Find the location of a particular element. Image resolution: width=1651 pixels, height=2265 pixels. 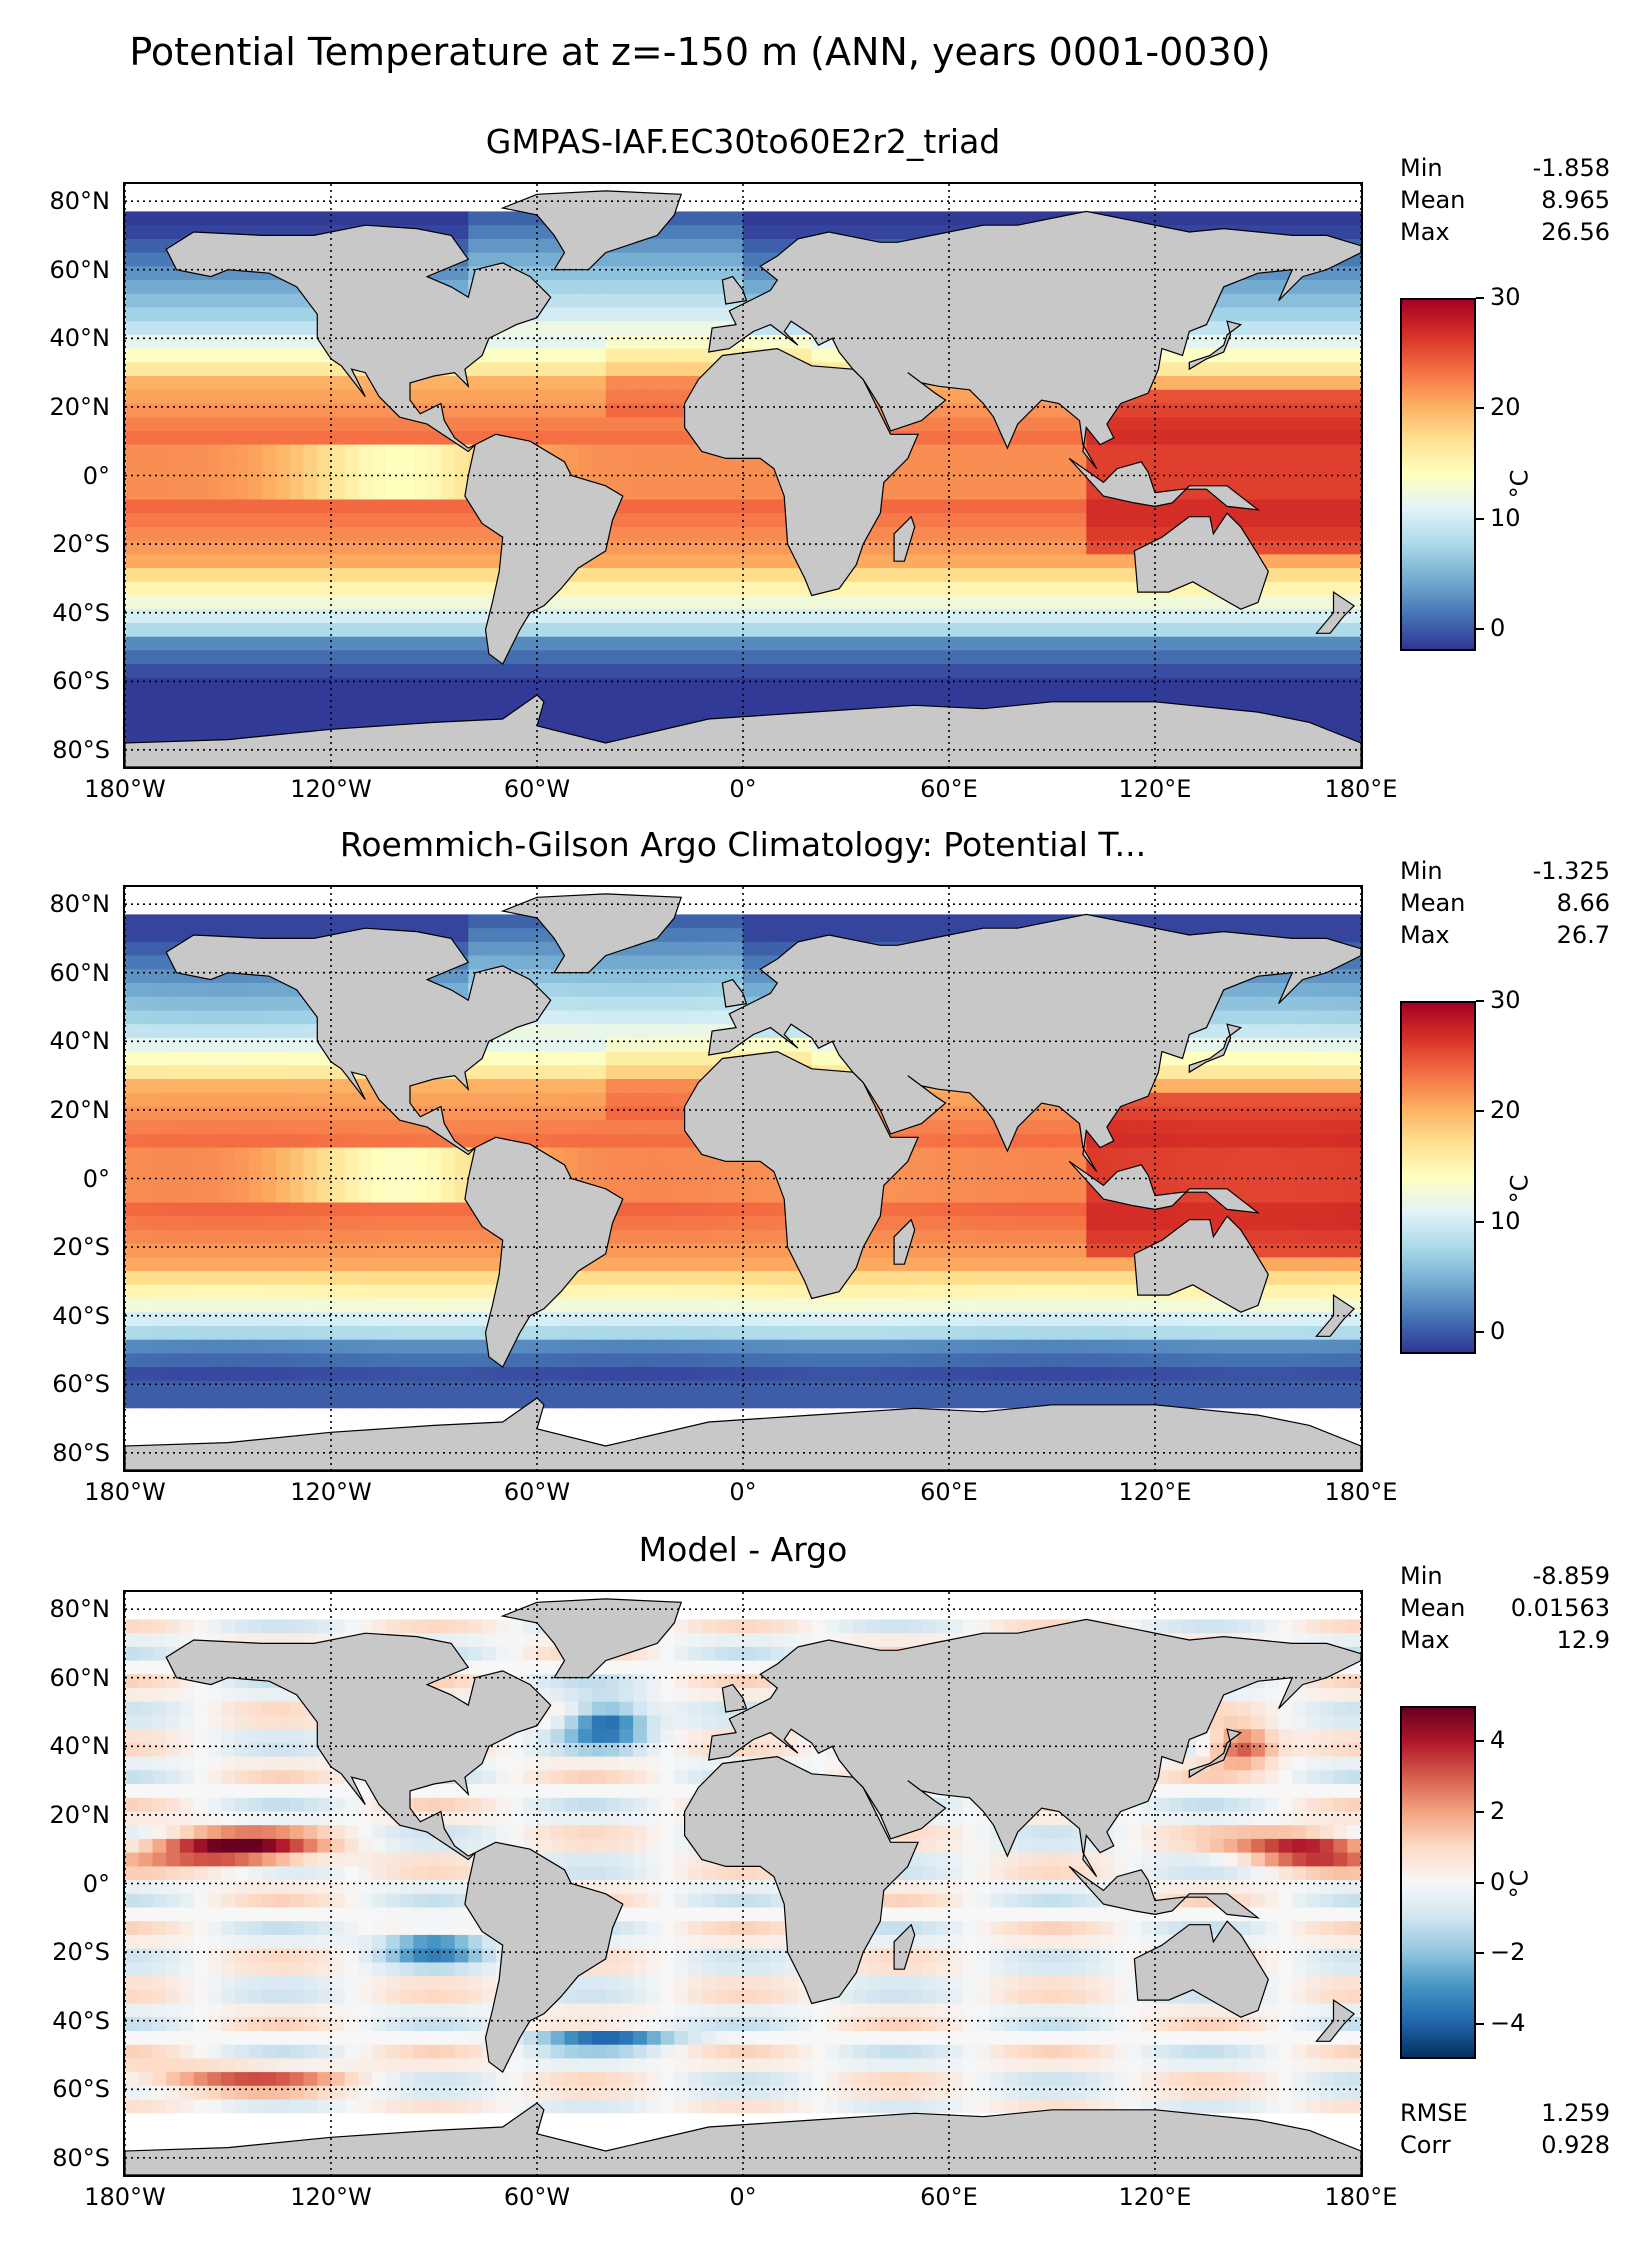

stat-max: 26.56 is located at coordinates (1575, 232).